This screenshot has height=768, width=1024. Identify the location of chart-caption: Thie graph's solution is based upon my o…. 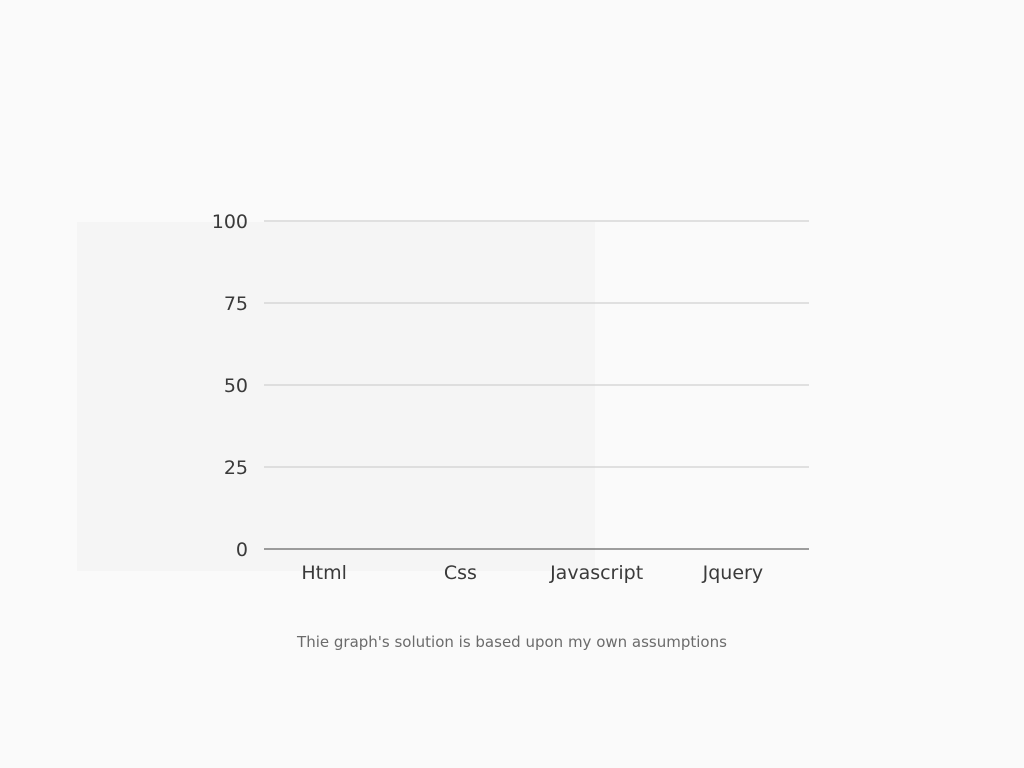
(512, 642).